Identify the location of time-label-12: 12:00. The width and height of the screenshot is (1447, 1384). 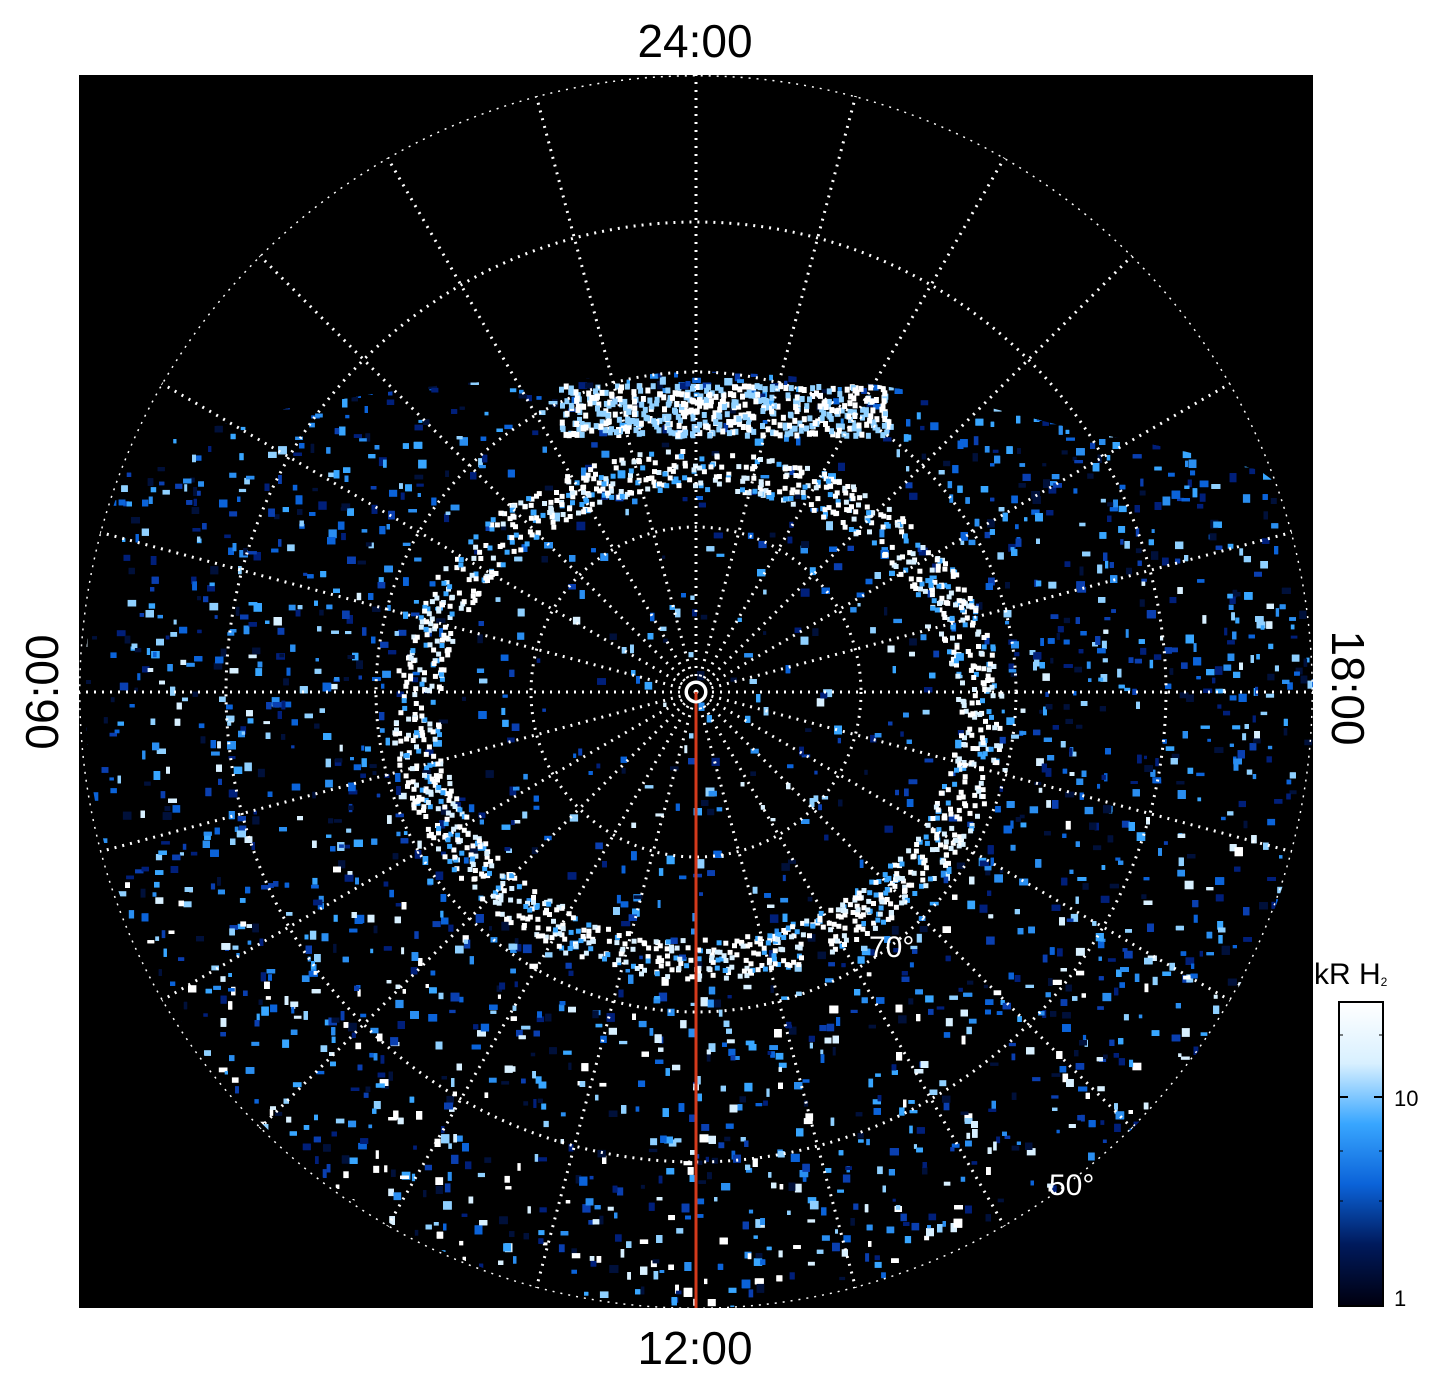
(695, 1348).